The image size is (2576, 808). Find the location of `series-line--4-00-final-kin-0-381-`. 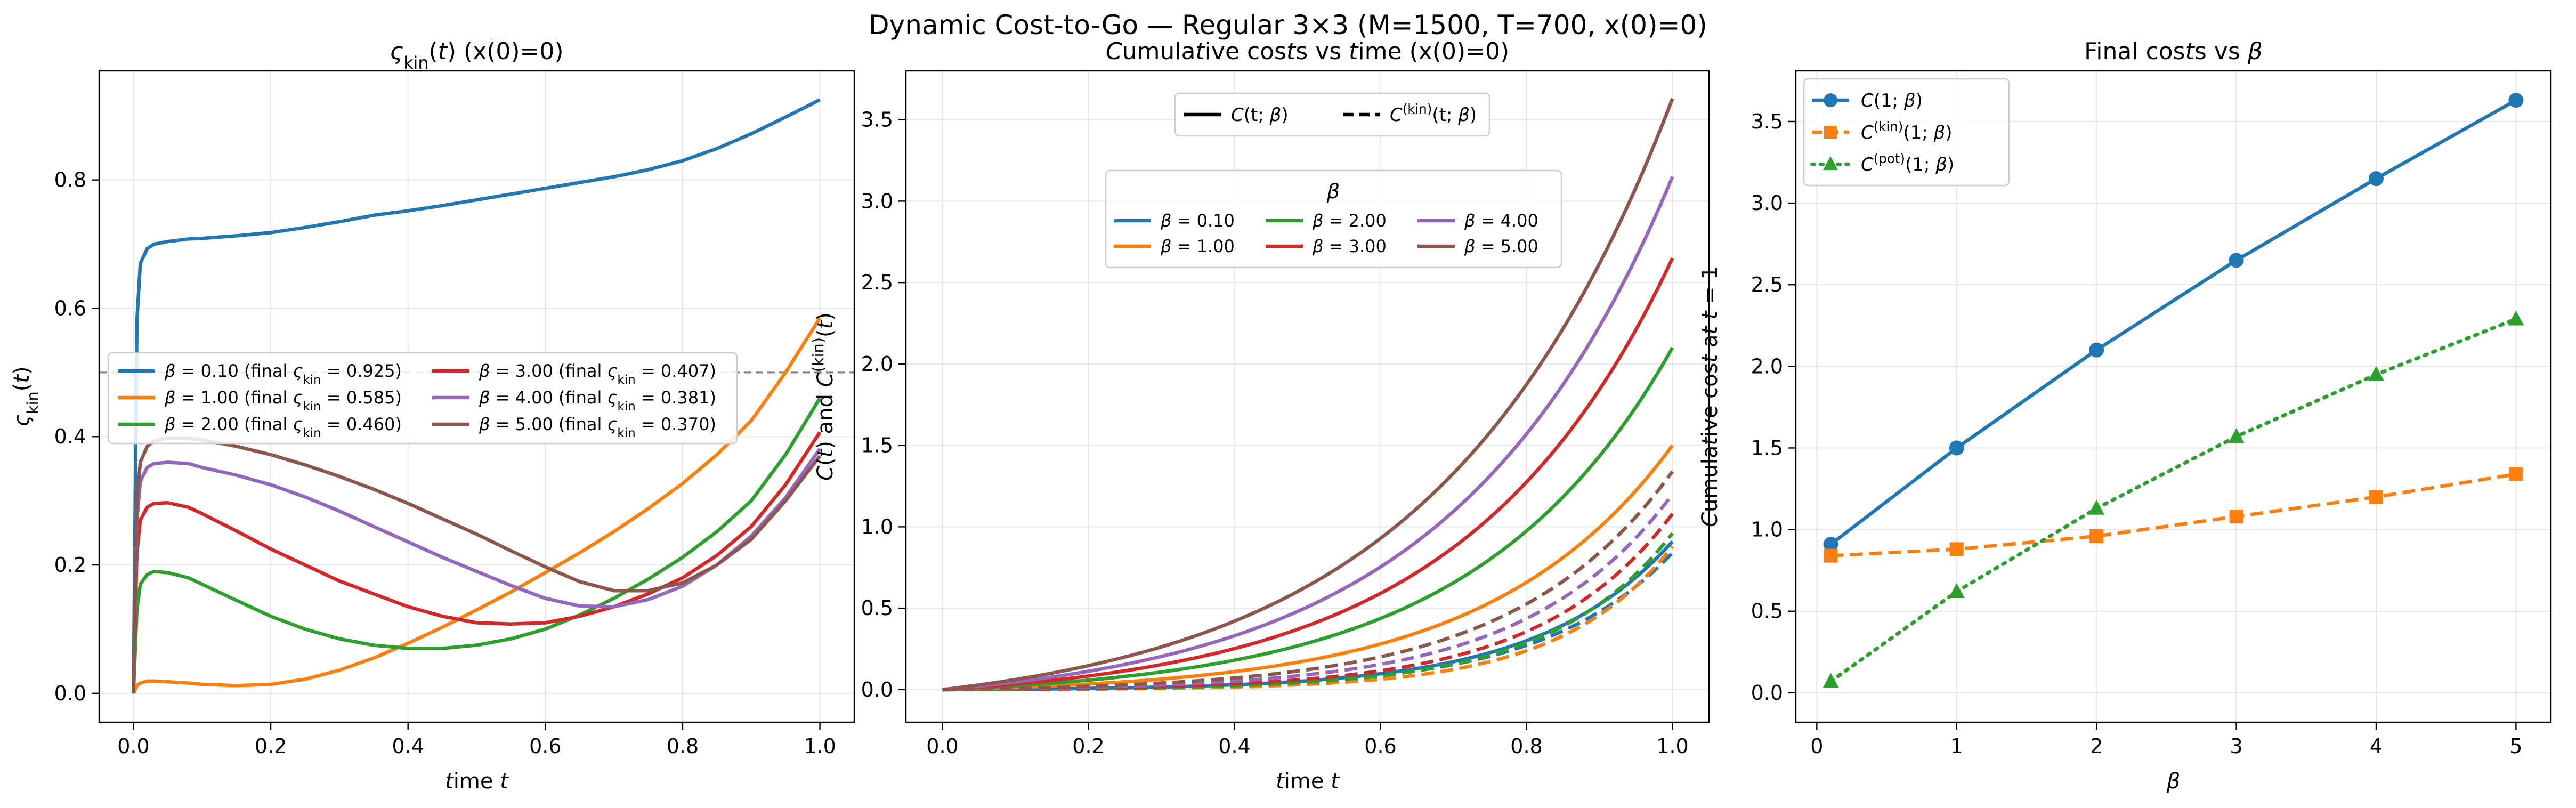

series-line--4-00-final-kin-0-381- is located at coordinates (477, 570).